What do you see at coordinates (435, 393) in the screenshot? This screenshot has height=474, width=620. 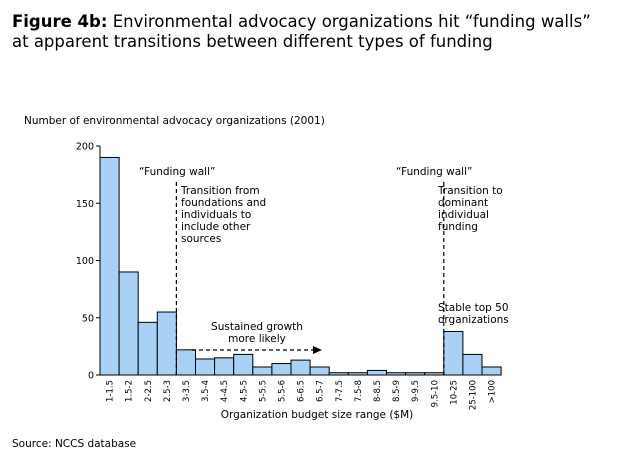 I see `x-tick-label: 9.5-10` at bounding box center [435, 393].